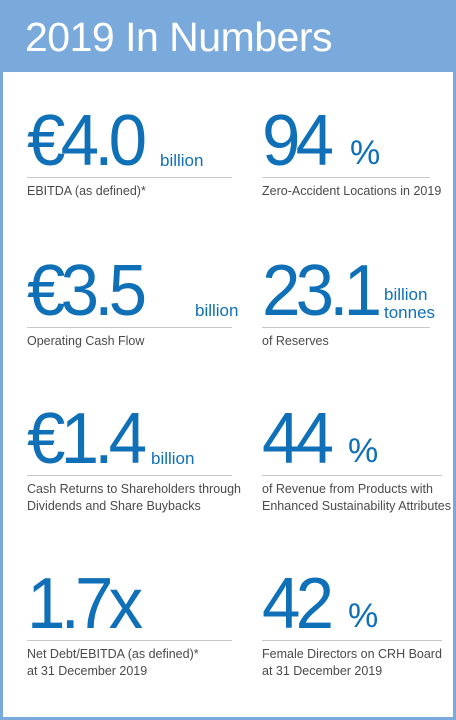 This screenshot has height=720, width=456. Describe the element at coordinates (179, 37) in the screenshot. I see `page-title: 2019 In Numbers` at that location.